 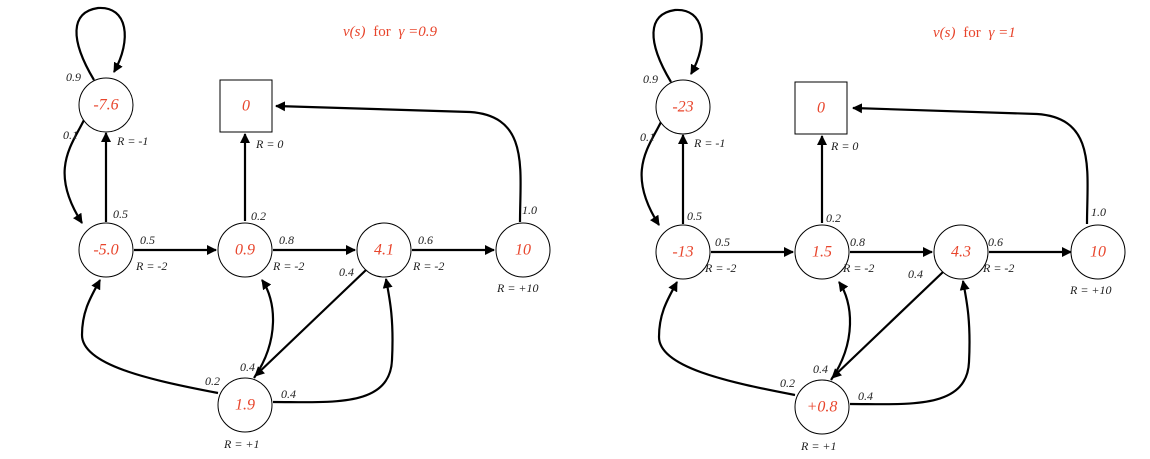 I want to click on value-c: 4.3, so click(x=961, y=252).